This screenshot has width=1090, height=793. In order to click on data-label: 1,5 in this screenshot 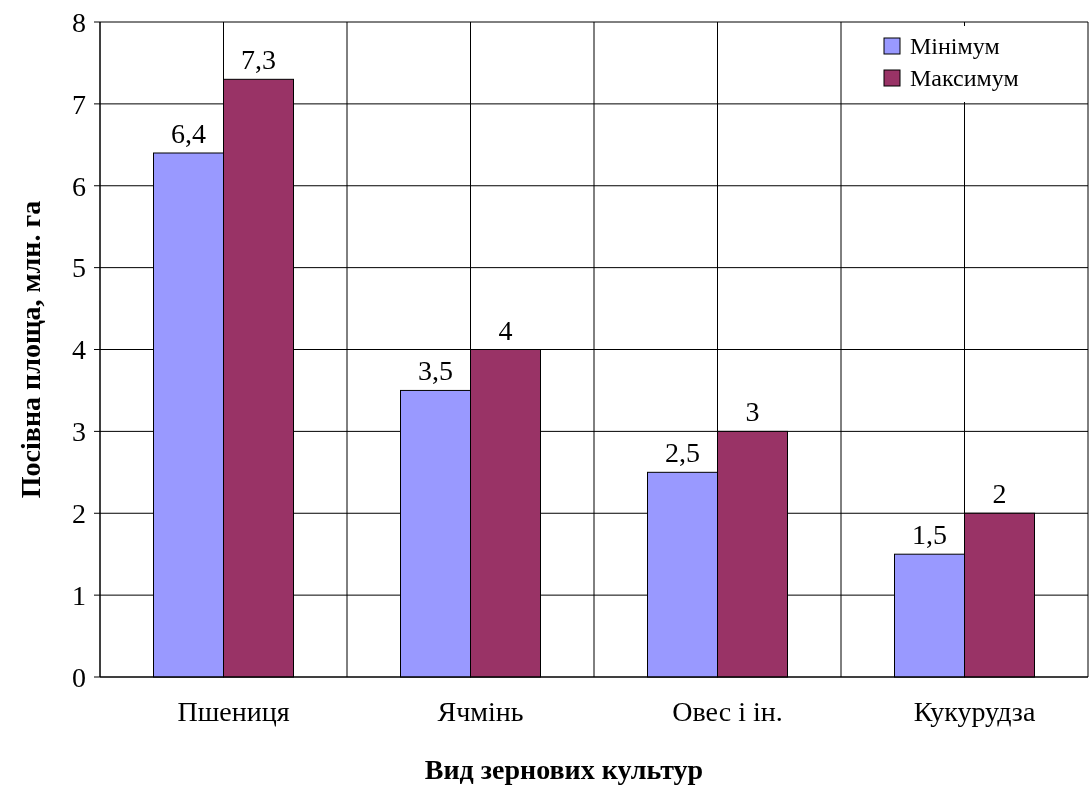, I will do `click(929, 535)`.